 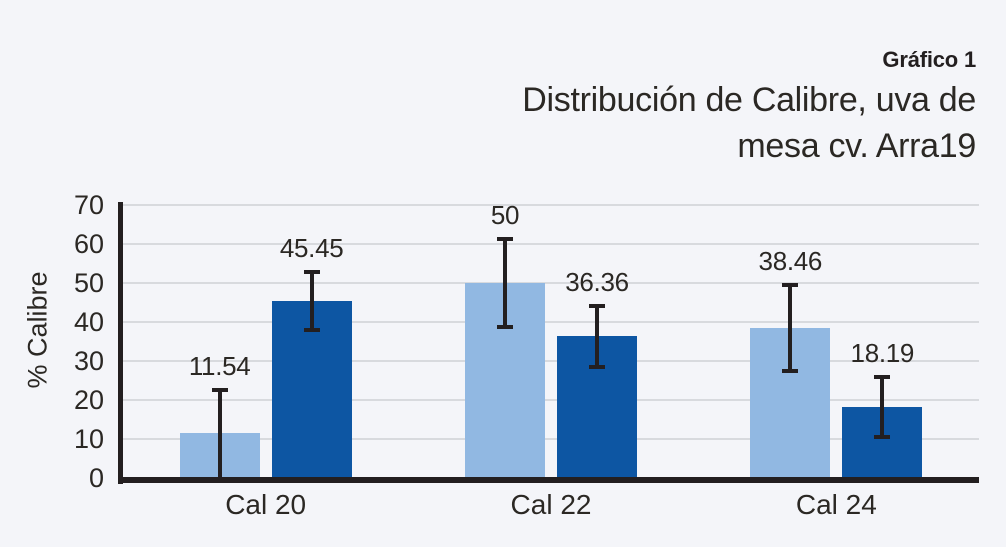 I want to click on y-axis-line, so click(x=120, y=343).